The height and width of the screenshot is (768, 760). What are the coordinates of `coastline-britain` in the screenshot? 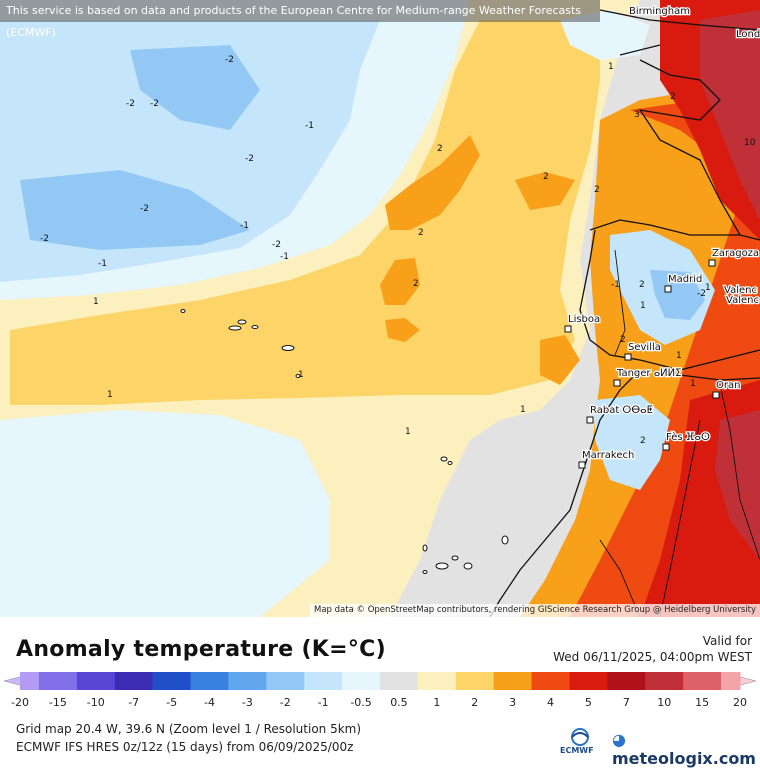 It's located at (679, 32).